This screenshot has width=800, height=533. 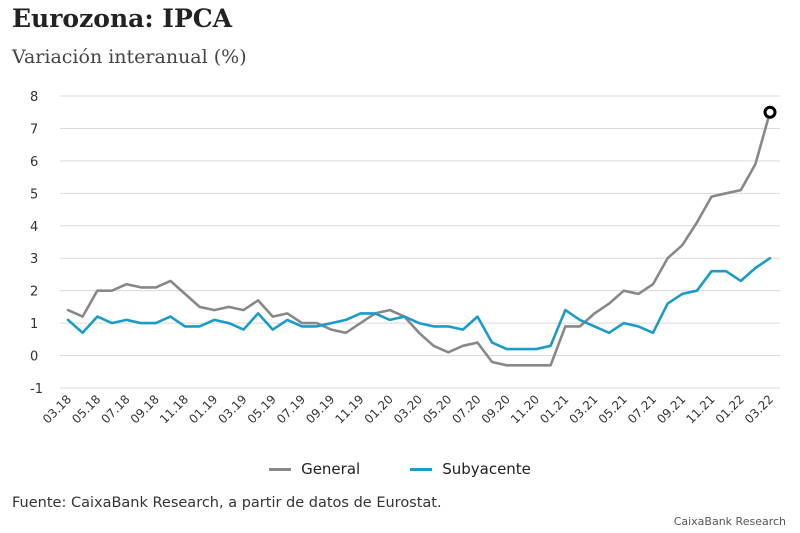 I want to click on y-tick-label: 7, so click(x=34, y=129).